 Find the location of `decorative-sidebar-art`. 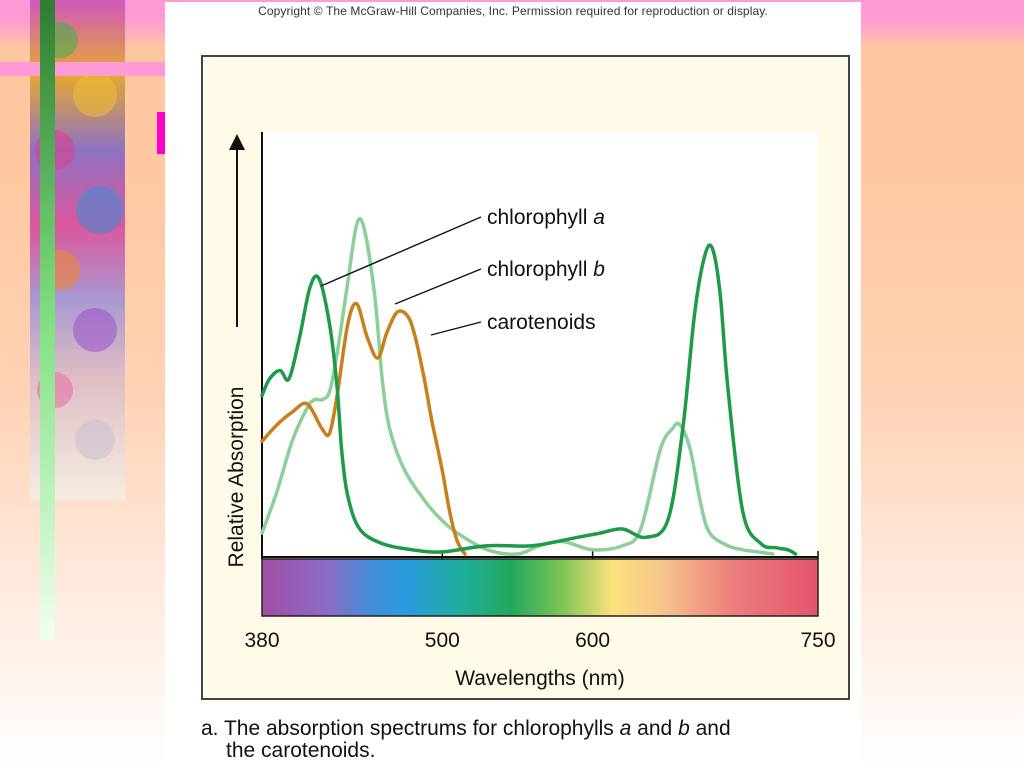

decorative-sidebar-art is located at coordinates (82, 320).